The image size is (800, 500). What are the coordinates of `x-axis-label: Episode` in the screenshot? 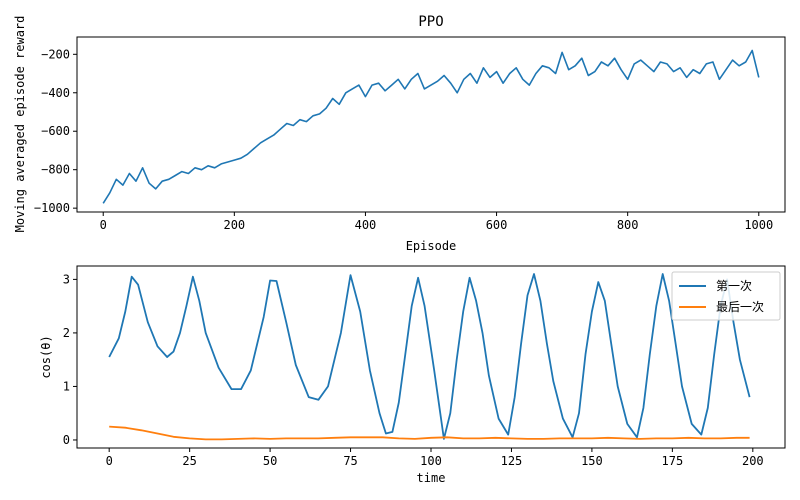 It's located at (431, 246).